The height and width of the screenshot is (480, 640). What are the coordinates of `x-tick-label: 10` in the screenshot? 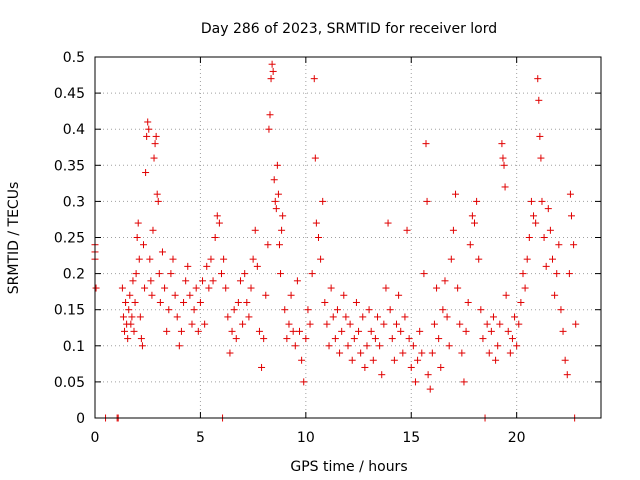 It's located at (306, 438).